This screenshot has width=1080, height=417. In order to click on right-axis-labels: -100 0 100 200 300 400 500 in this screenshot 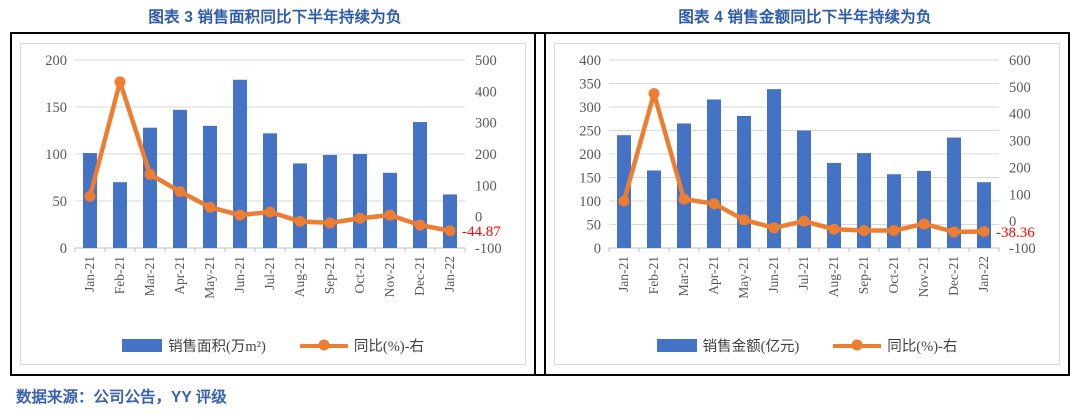, I will do `click(488, 155)`.